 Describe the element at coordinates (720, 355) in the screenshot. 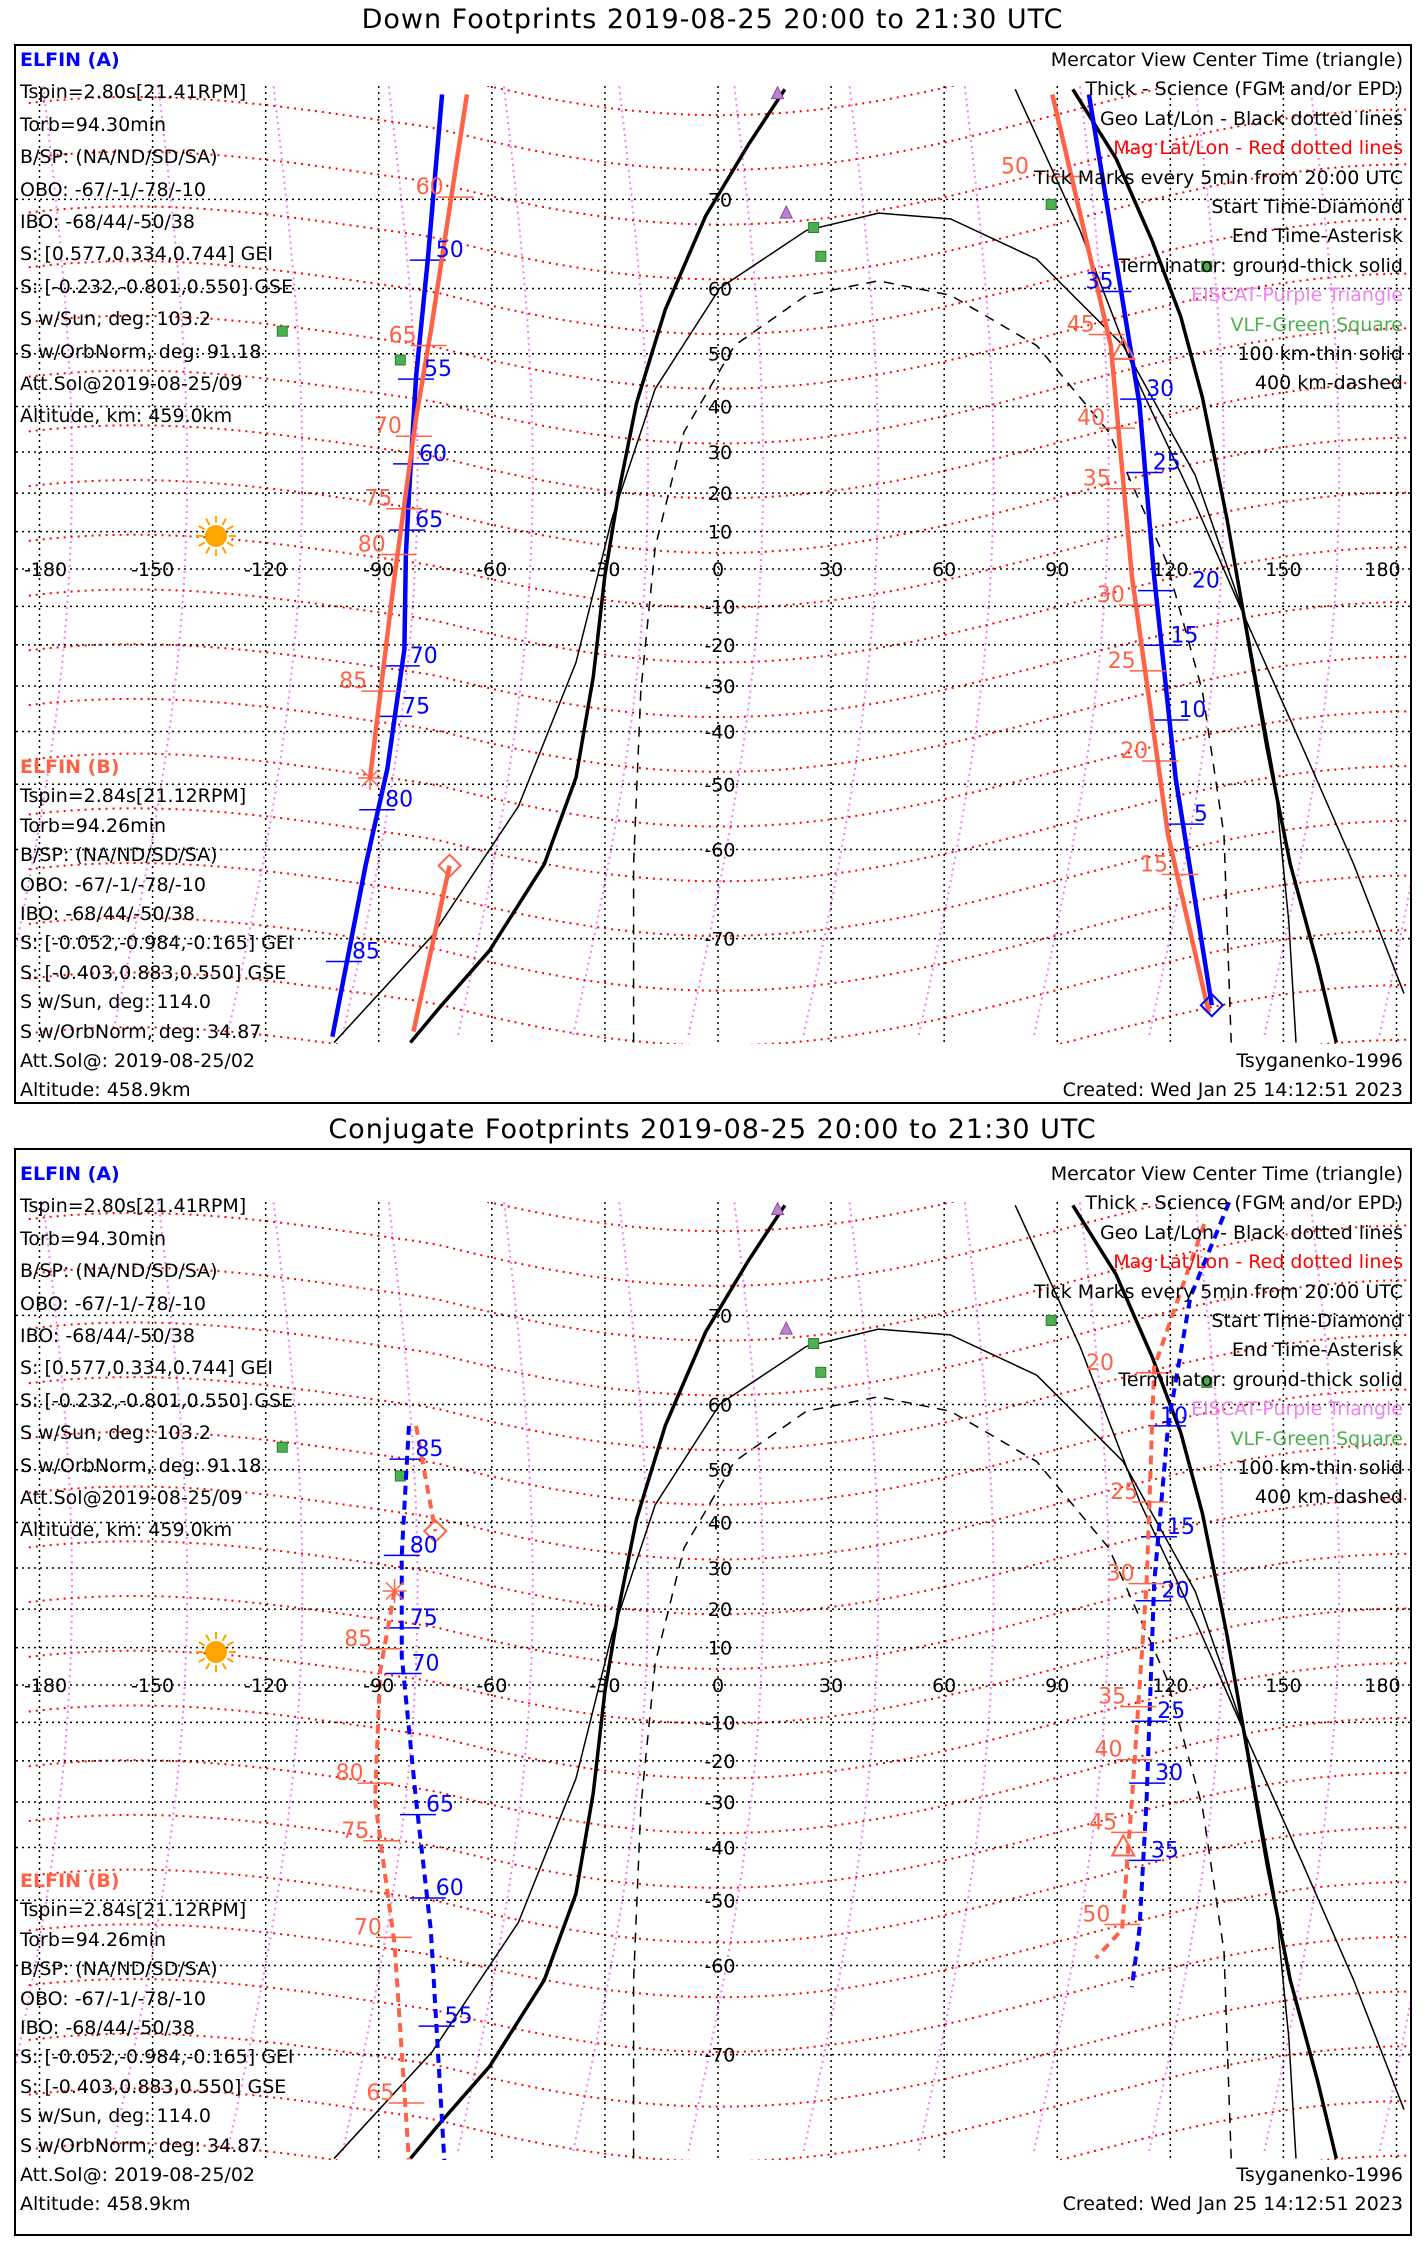

I see `lat-tick-label: 50` at that location.